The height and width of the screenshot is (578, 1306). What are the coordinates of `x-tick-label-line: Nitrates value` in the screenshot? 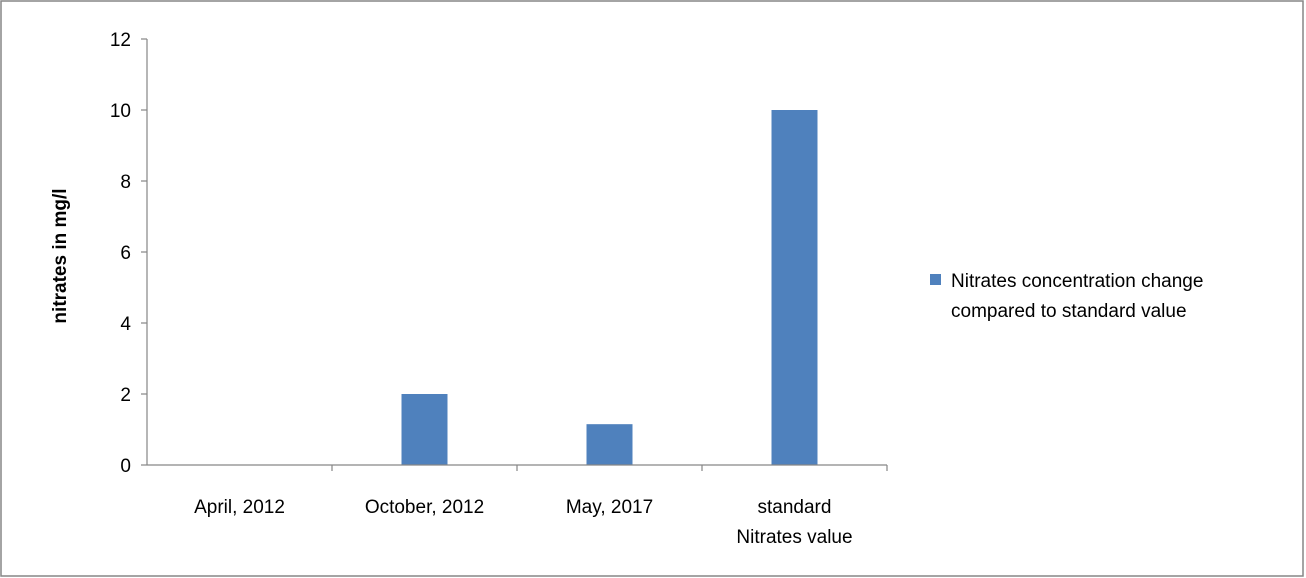 It's located at (794, 537).